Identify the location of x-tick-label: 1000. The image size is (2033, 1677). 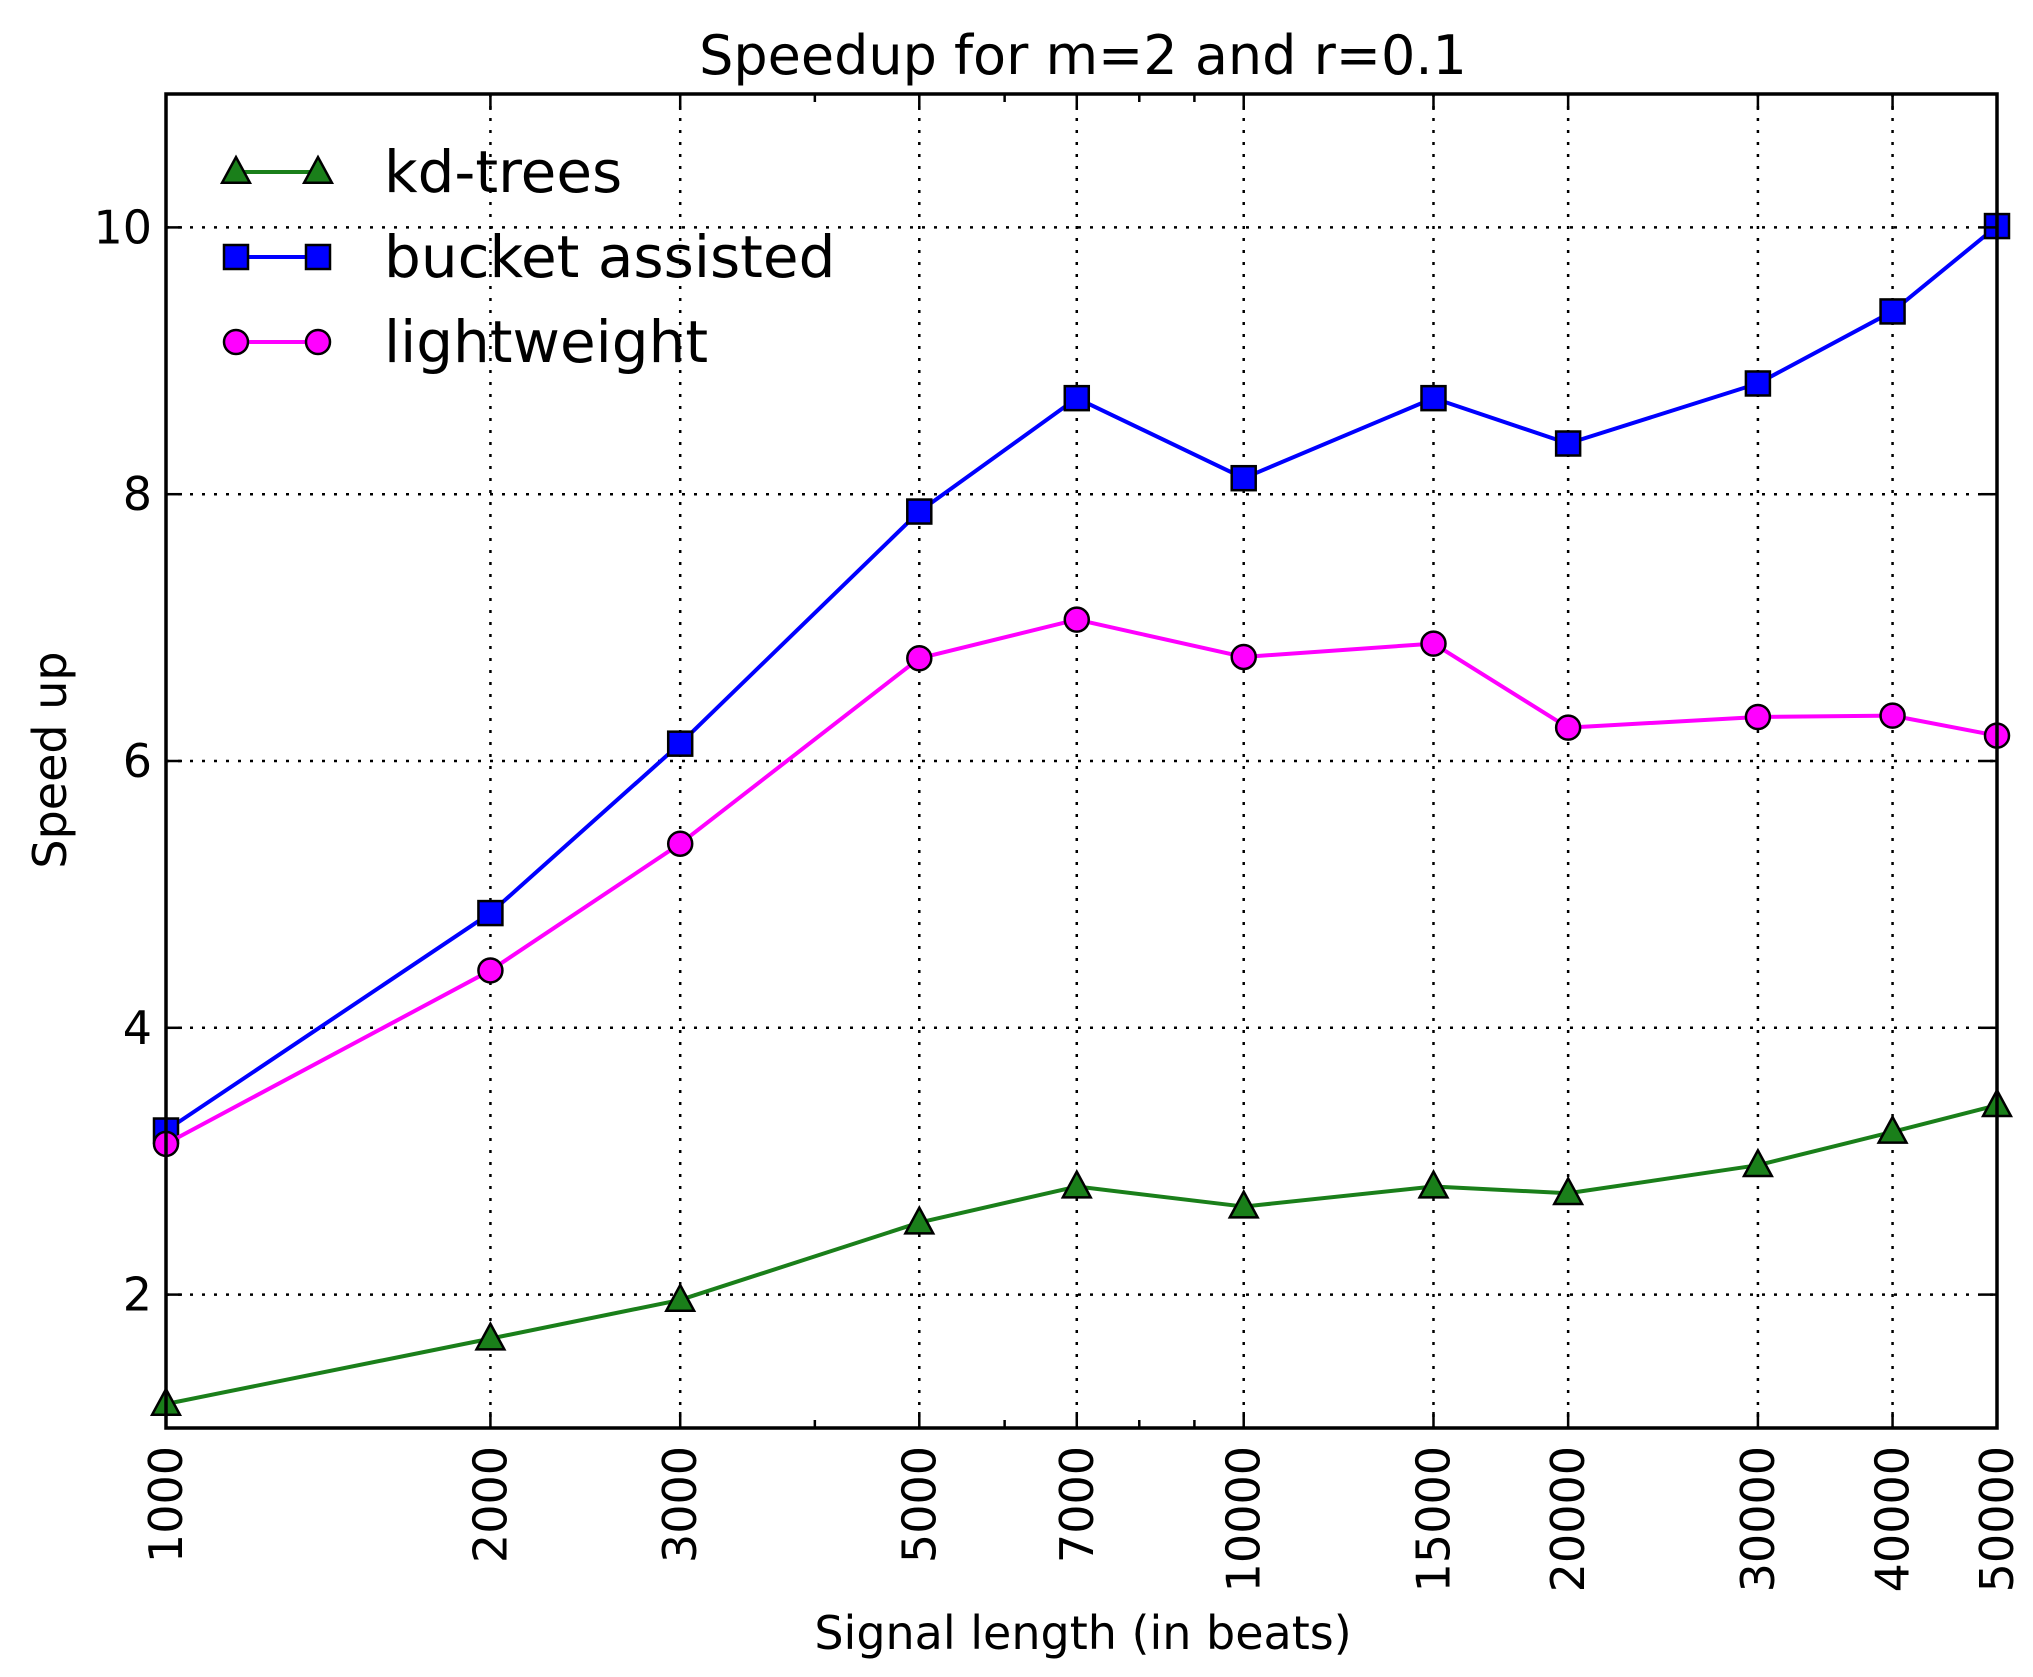
(166, 1504).